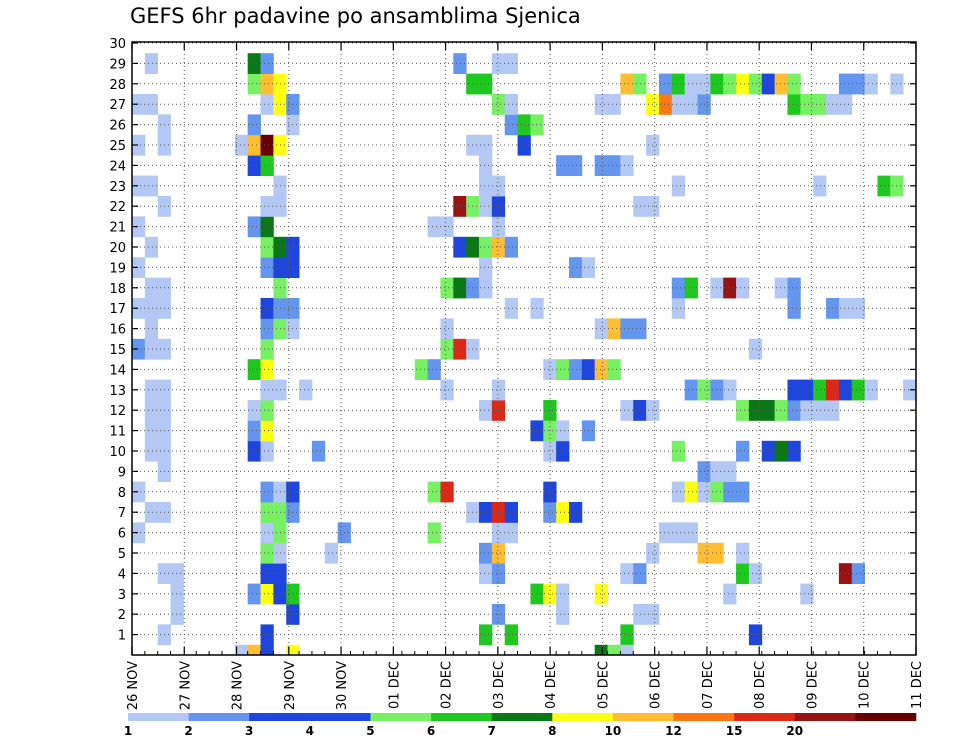  I want to click on y-tick-label: 1, so click(122, 636).